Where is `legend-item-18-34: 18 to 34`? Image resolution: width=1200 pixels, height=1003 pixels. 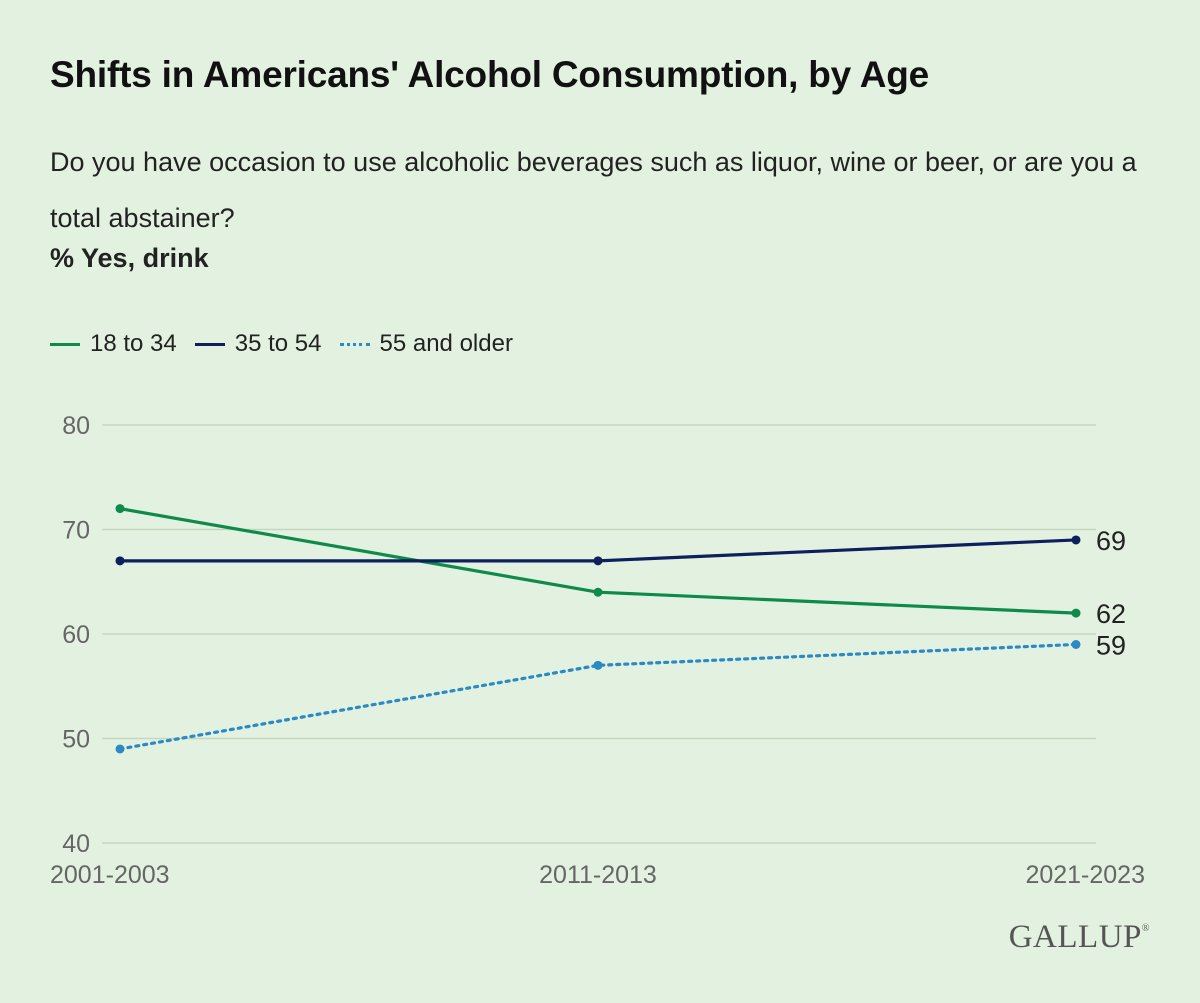 legend-item-18-34: 18 to 34 is located at coordinates (113, 344).